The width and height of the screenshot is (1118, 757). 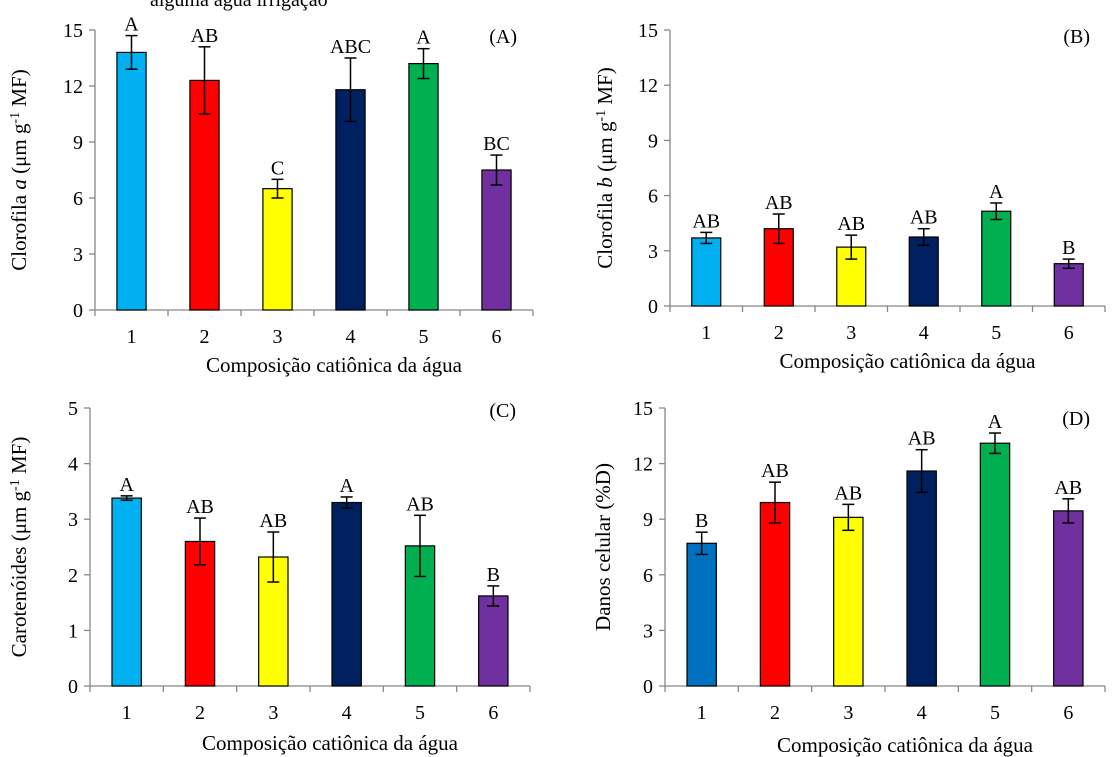 What do you see at coordinates (277, 168) in the screenshot?
I see `significance-letter: C` at bounding box center [277, 168].